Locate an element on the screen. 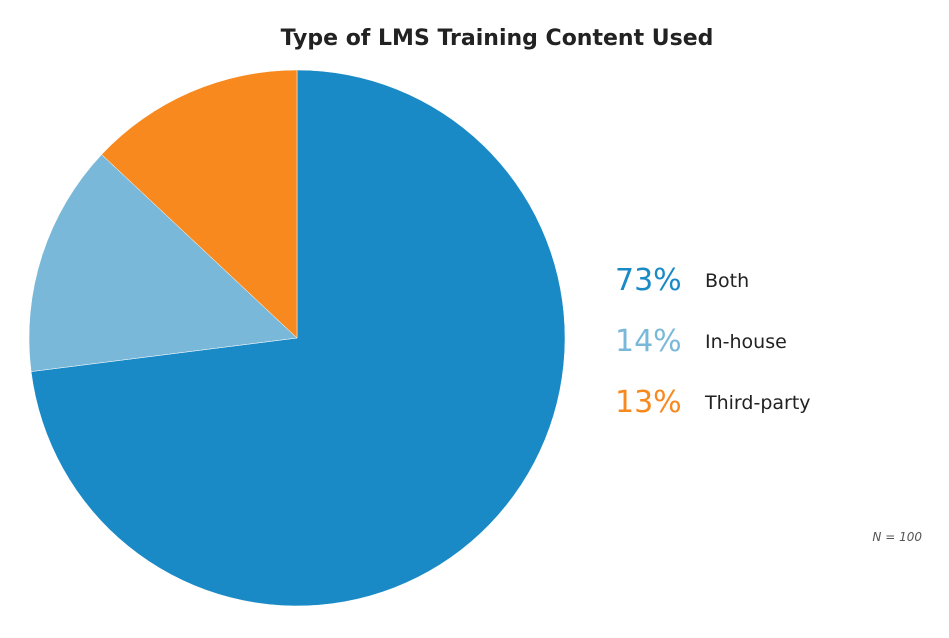  pie-slice-in-house is located at coordinates (163, 263).